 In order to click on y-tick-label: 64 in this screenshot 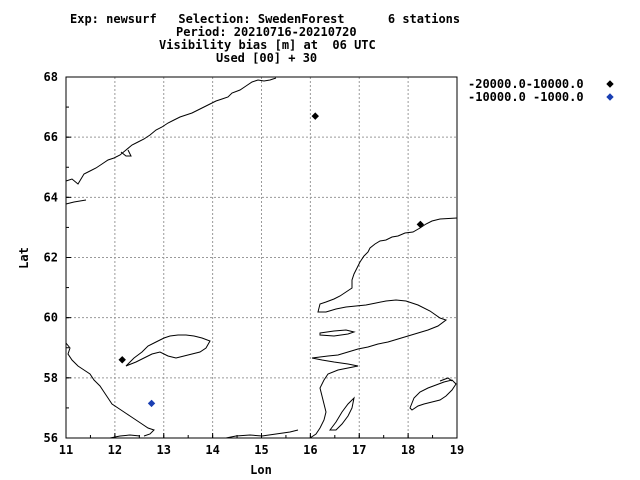, I will do `click(51, 197)`.